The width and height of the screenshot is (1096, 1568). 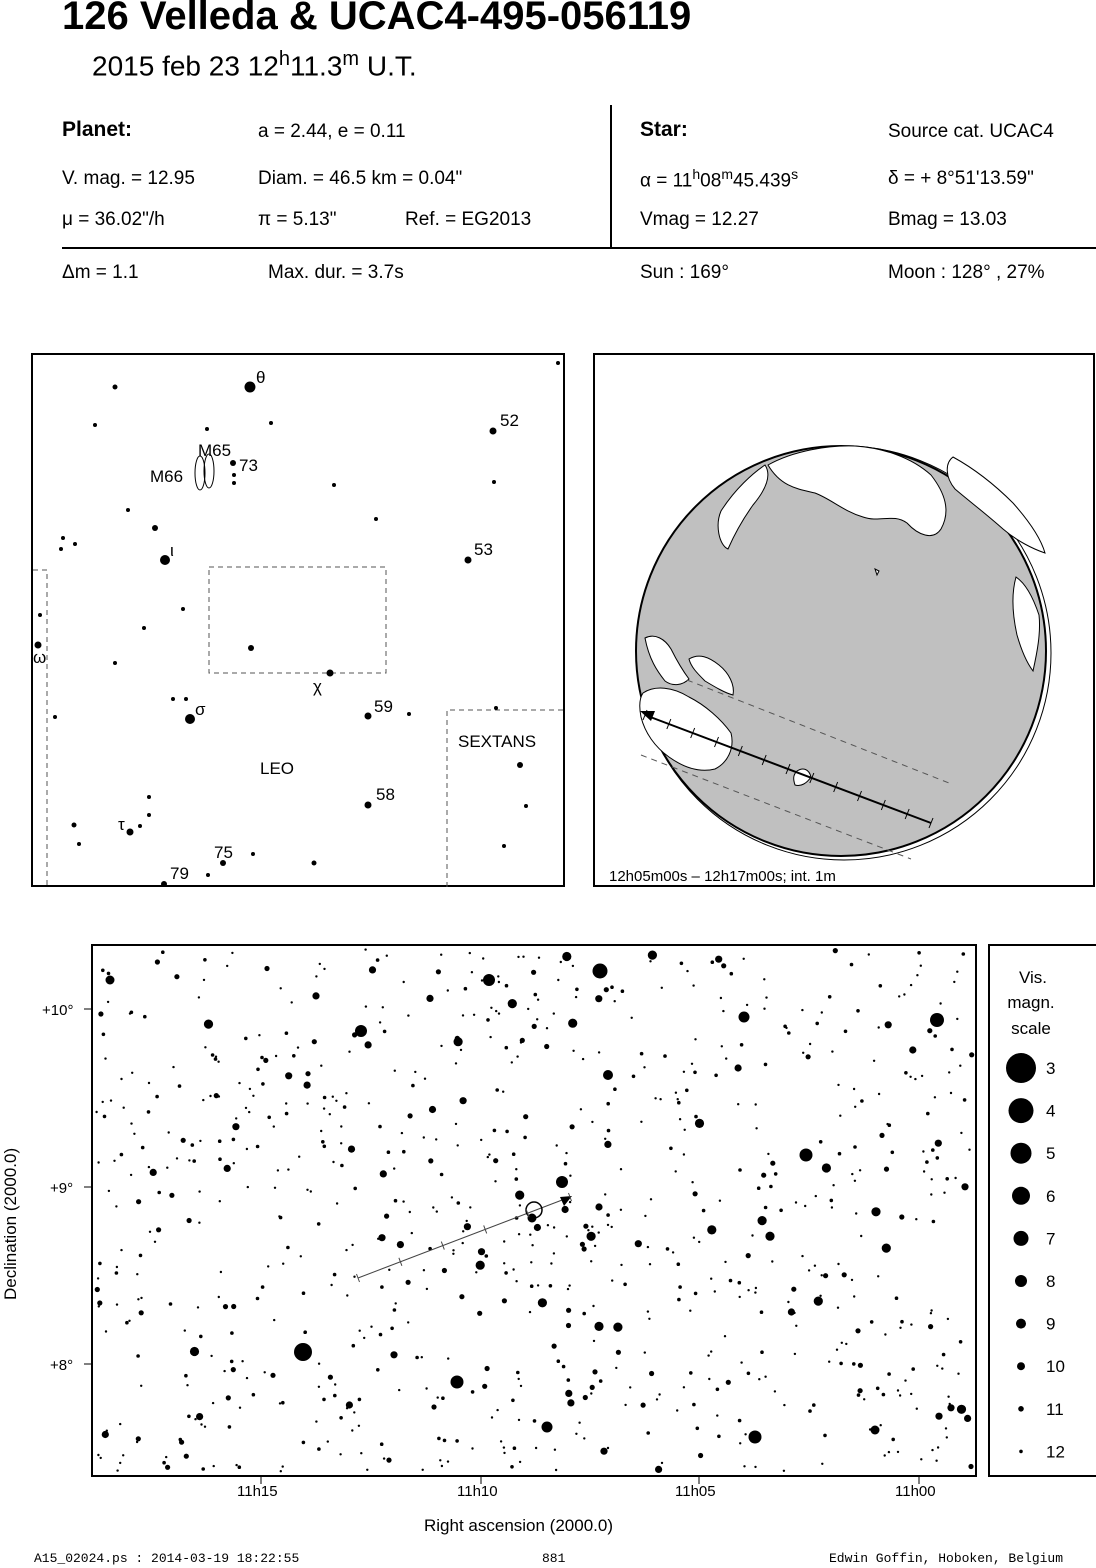 What do you see at coordinates (40, 728) in the screenshot?
I see `constellation-boundary-left` at bounding box center [40, 728].